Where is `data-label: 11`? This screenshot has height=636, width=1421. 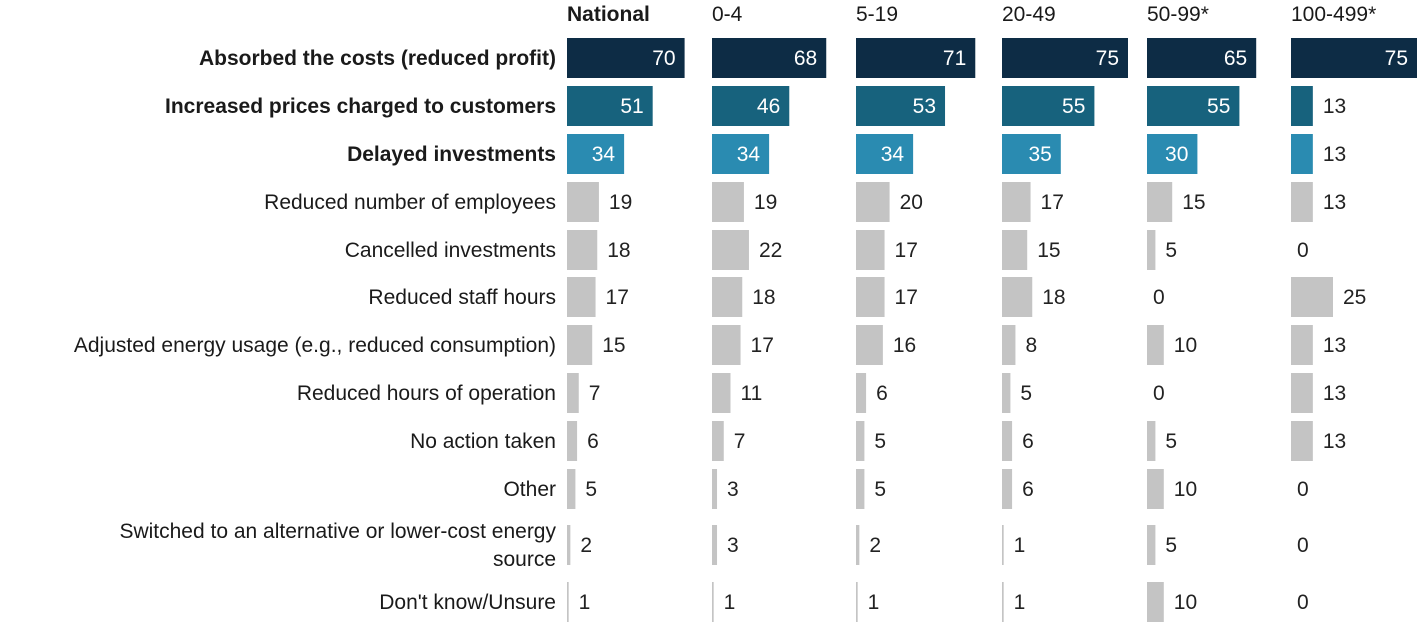
data-label: 11 is located at coordinates (751, 393).